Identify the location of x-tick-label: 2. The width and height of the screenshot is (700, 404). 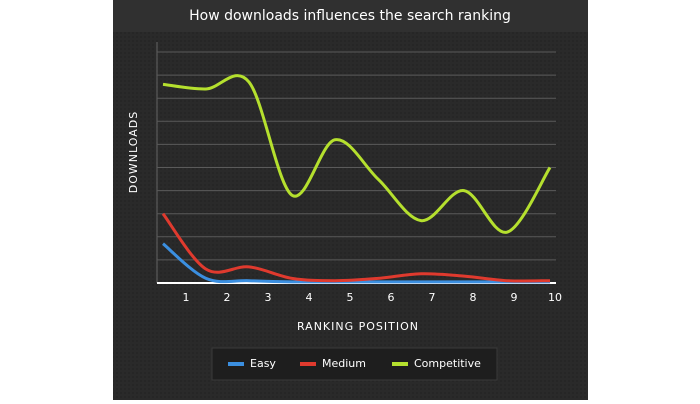
(227, 297).